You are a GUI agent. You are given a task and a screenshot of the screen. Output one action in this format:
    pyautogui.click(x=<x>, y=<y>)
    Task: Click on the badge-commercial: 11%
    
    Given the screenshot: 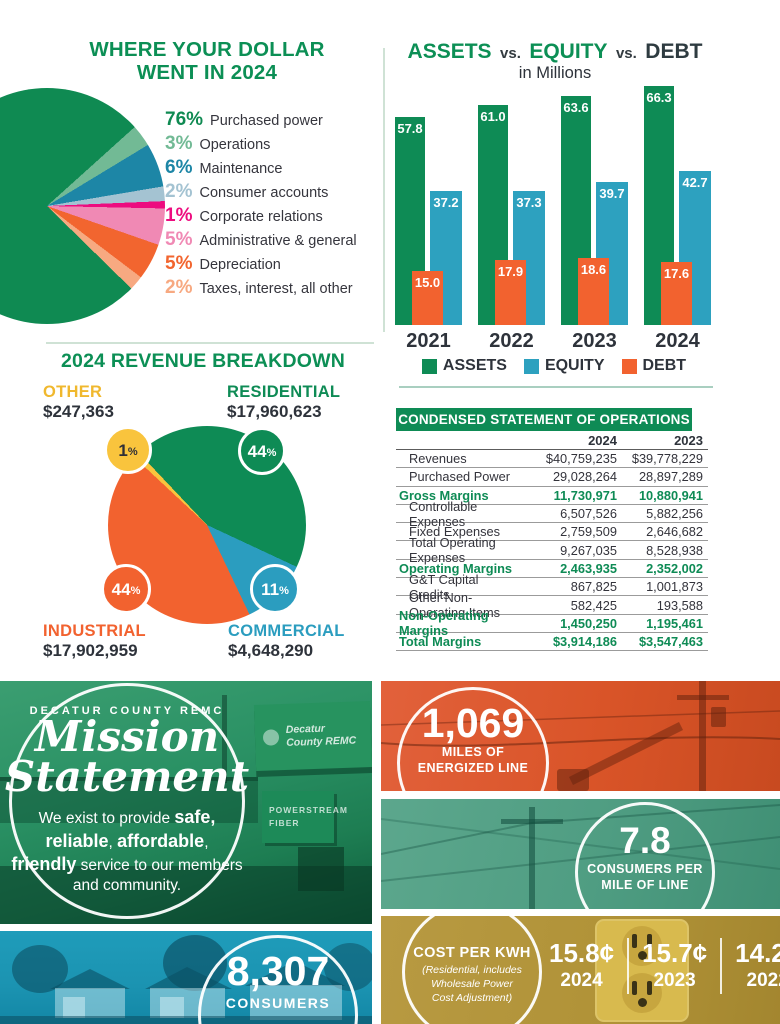 What is the action you would take?
    pyautogui.click(x=275, y=589)
    